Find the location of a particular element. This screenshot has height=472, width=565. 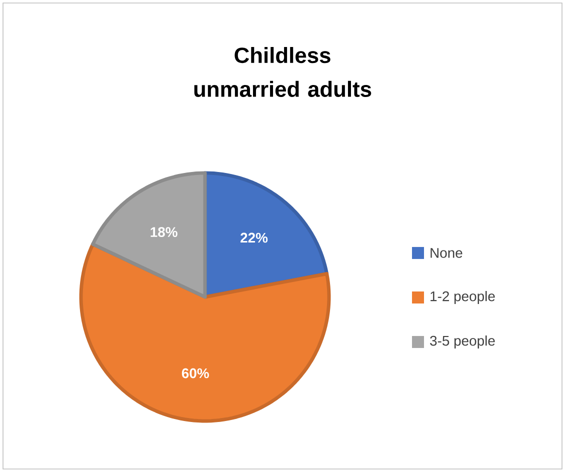

data-label: 60% is located at coordinates (195, 373).